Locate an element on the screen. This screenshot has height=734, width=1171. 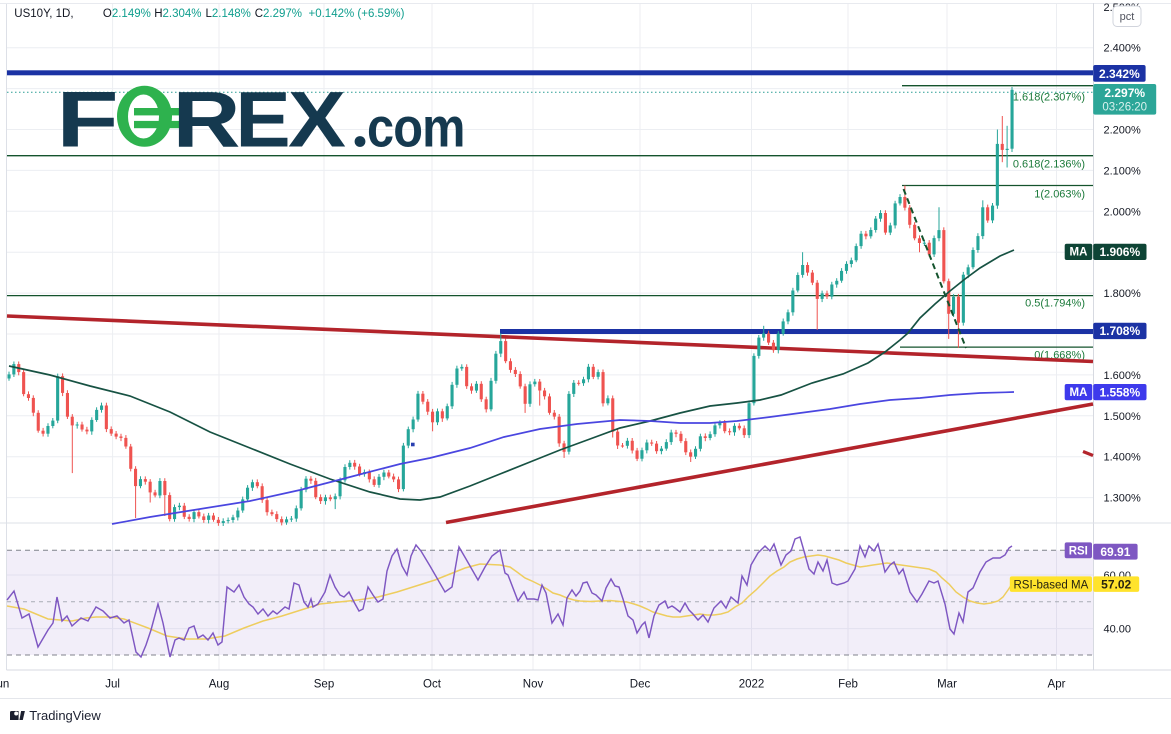
svg-text: TradingView is located at coordinates (65, 715).